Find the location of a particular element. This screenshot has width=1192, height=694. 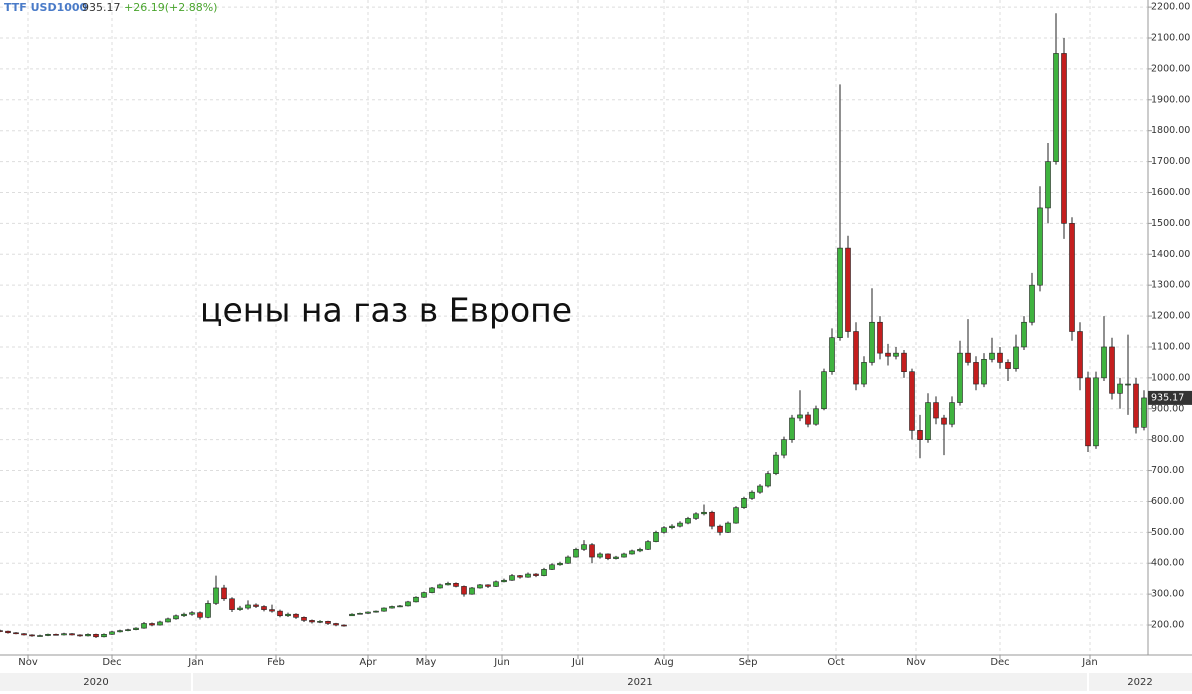

last-price-label: 935.17 is located at coordinates (1167, 397).